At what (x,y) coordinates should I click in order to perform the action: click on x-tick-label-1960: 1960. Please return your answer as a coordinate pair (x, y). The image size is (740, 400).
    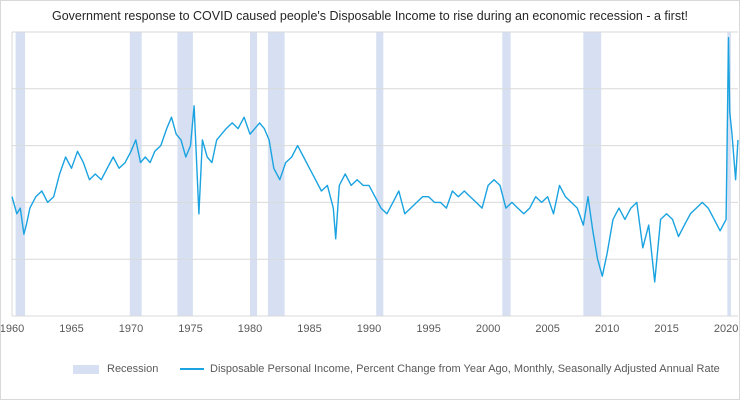
    Looking at the image, I should click on (12, 329).